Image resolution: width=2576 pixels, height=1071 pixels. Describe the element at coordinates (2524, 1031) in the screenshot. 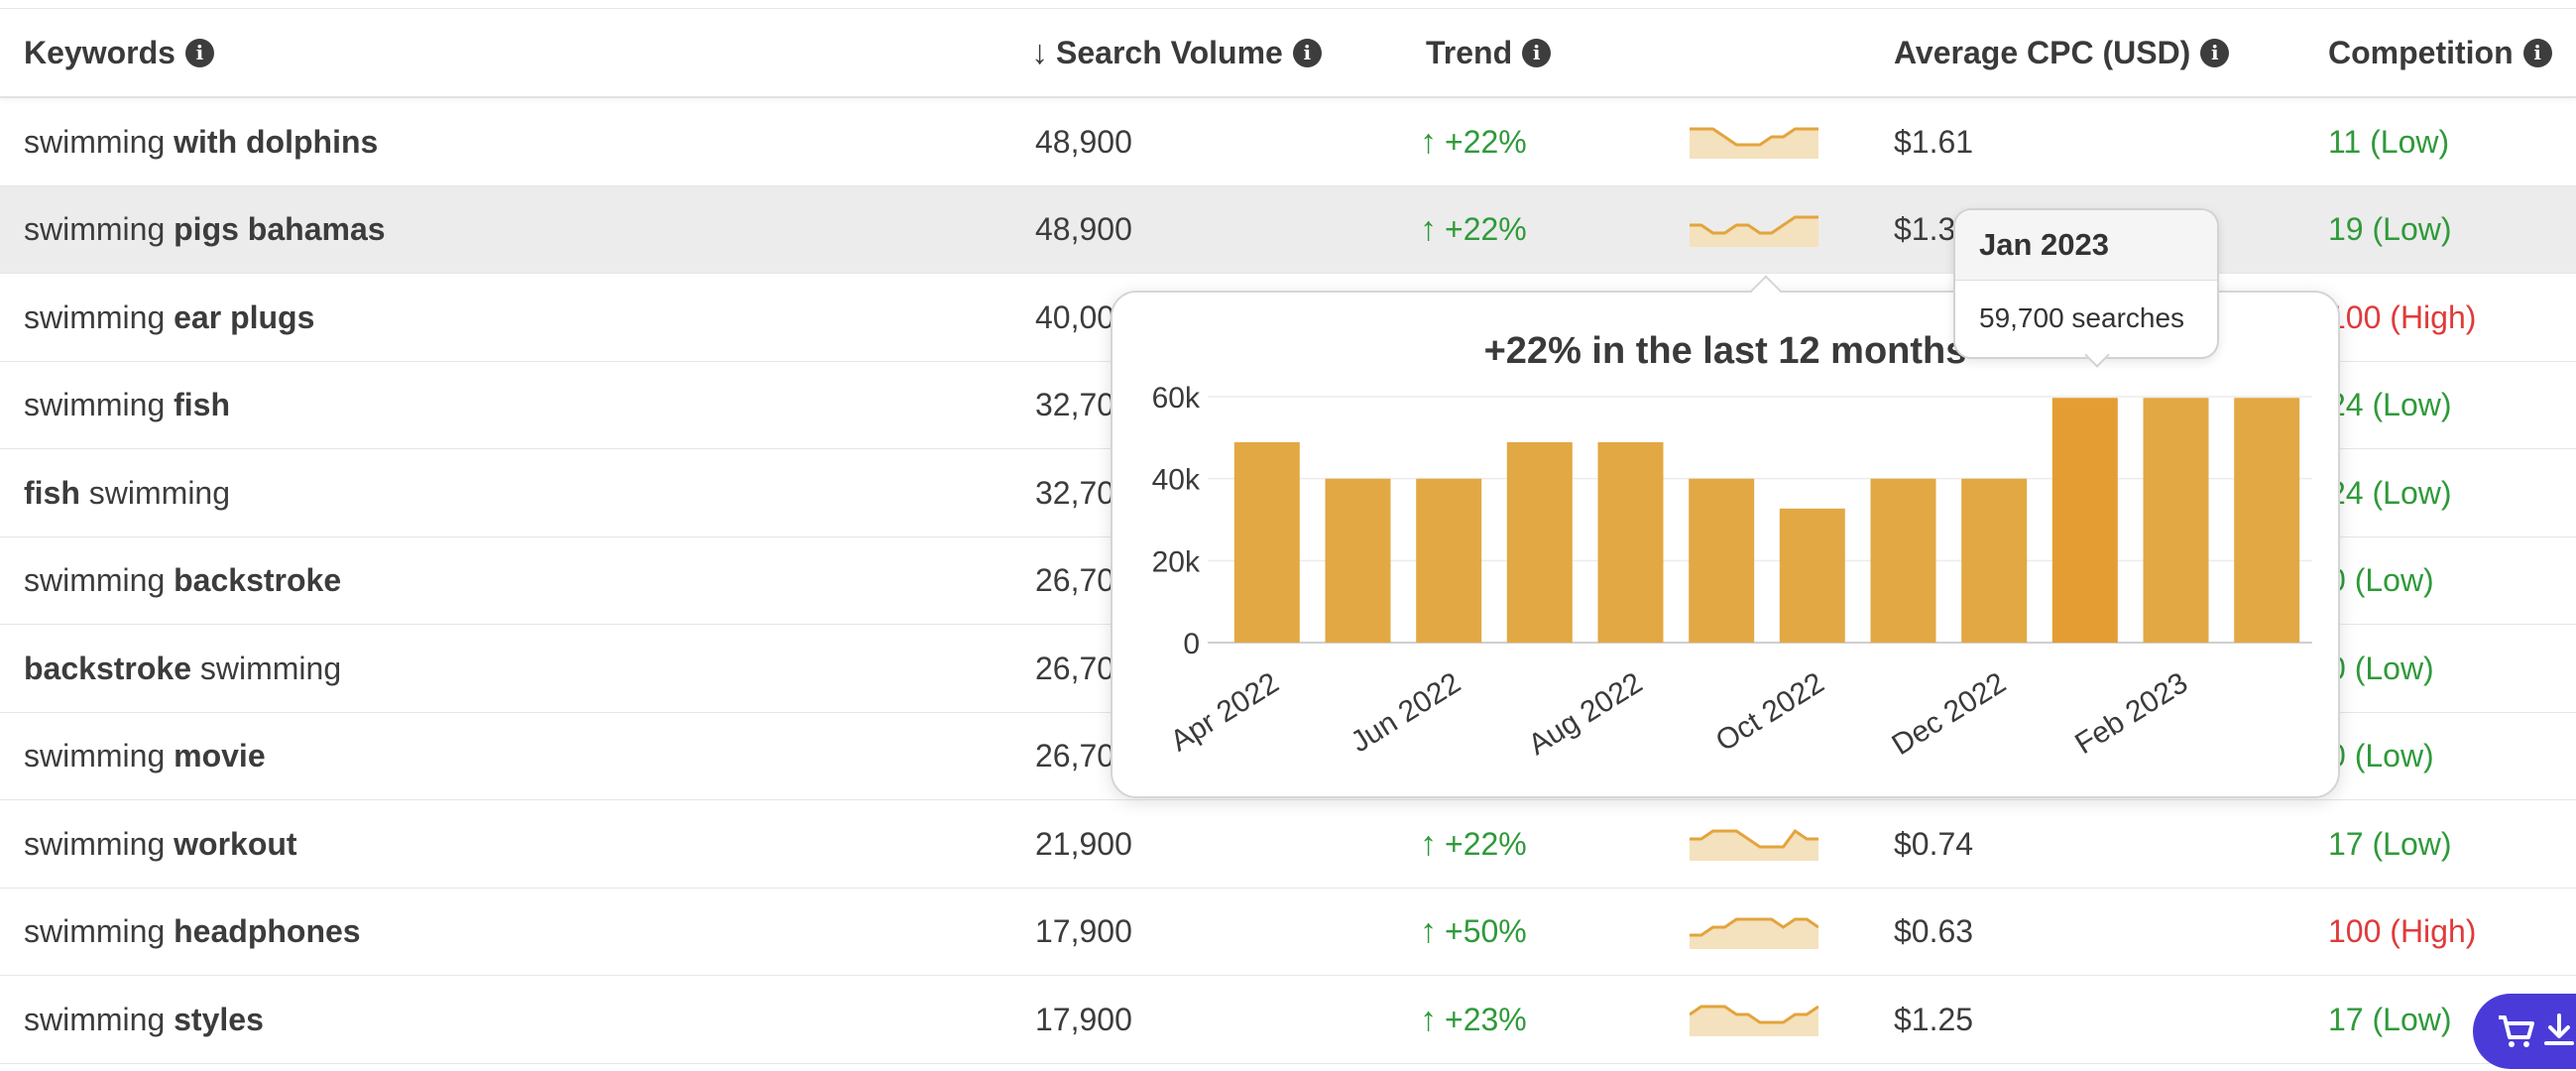

I see `cart-download-button` at that location.